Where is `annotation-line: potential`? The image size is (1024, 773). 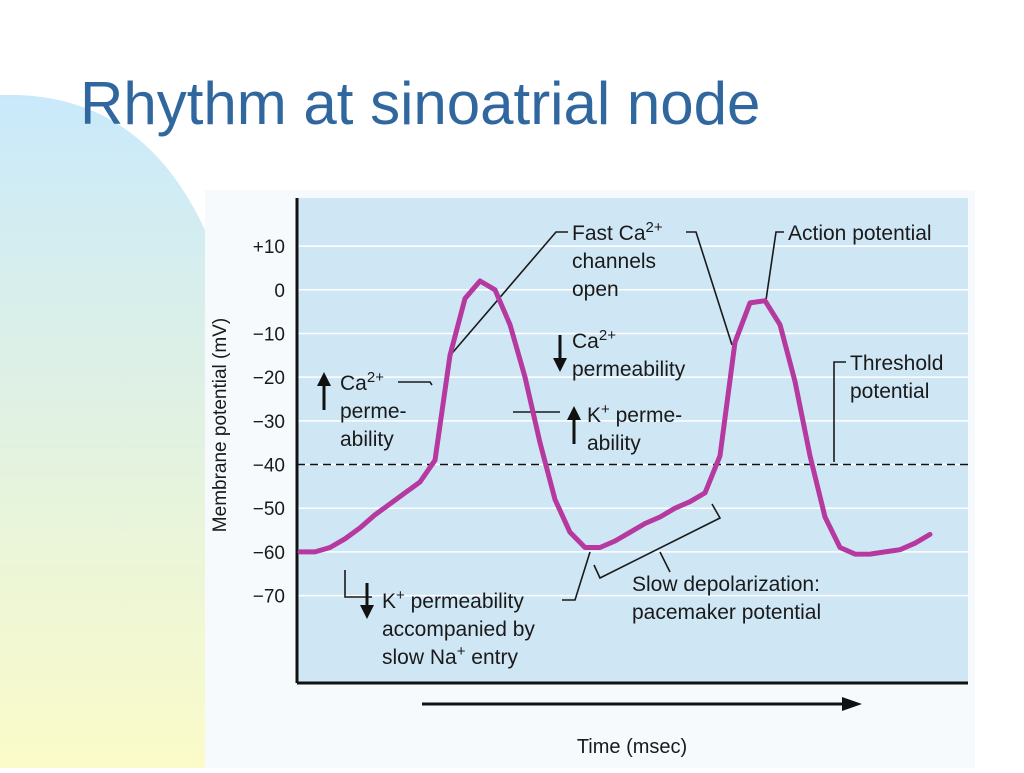
annotation-line: potential is located at coordinates (889, 391).